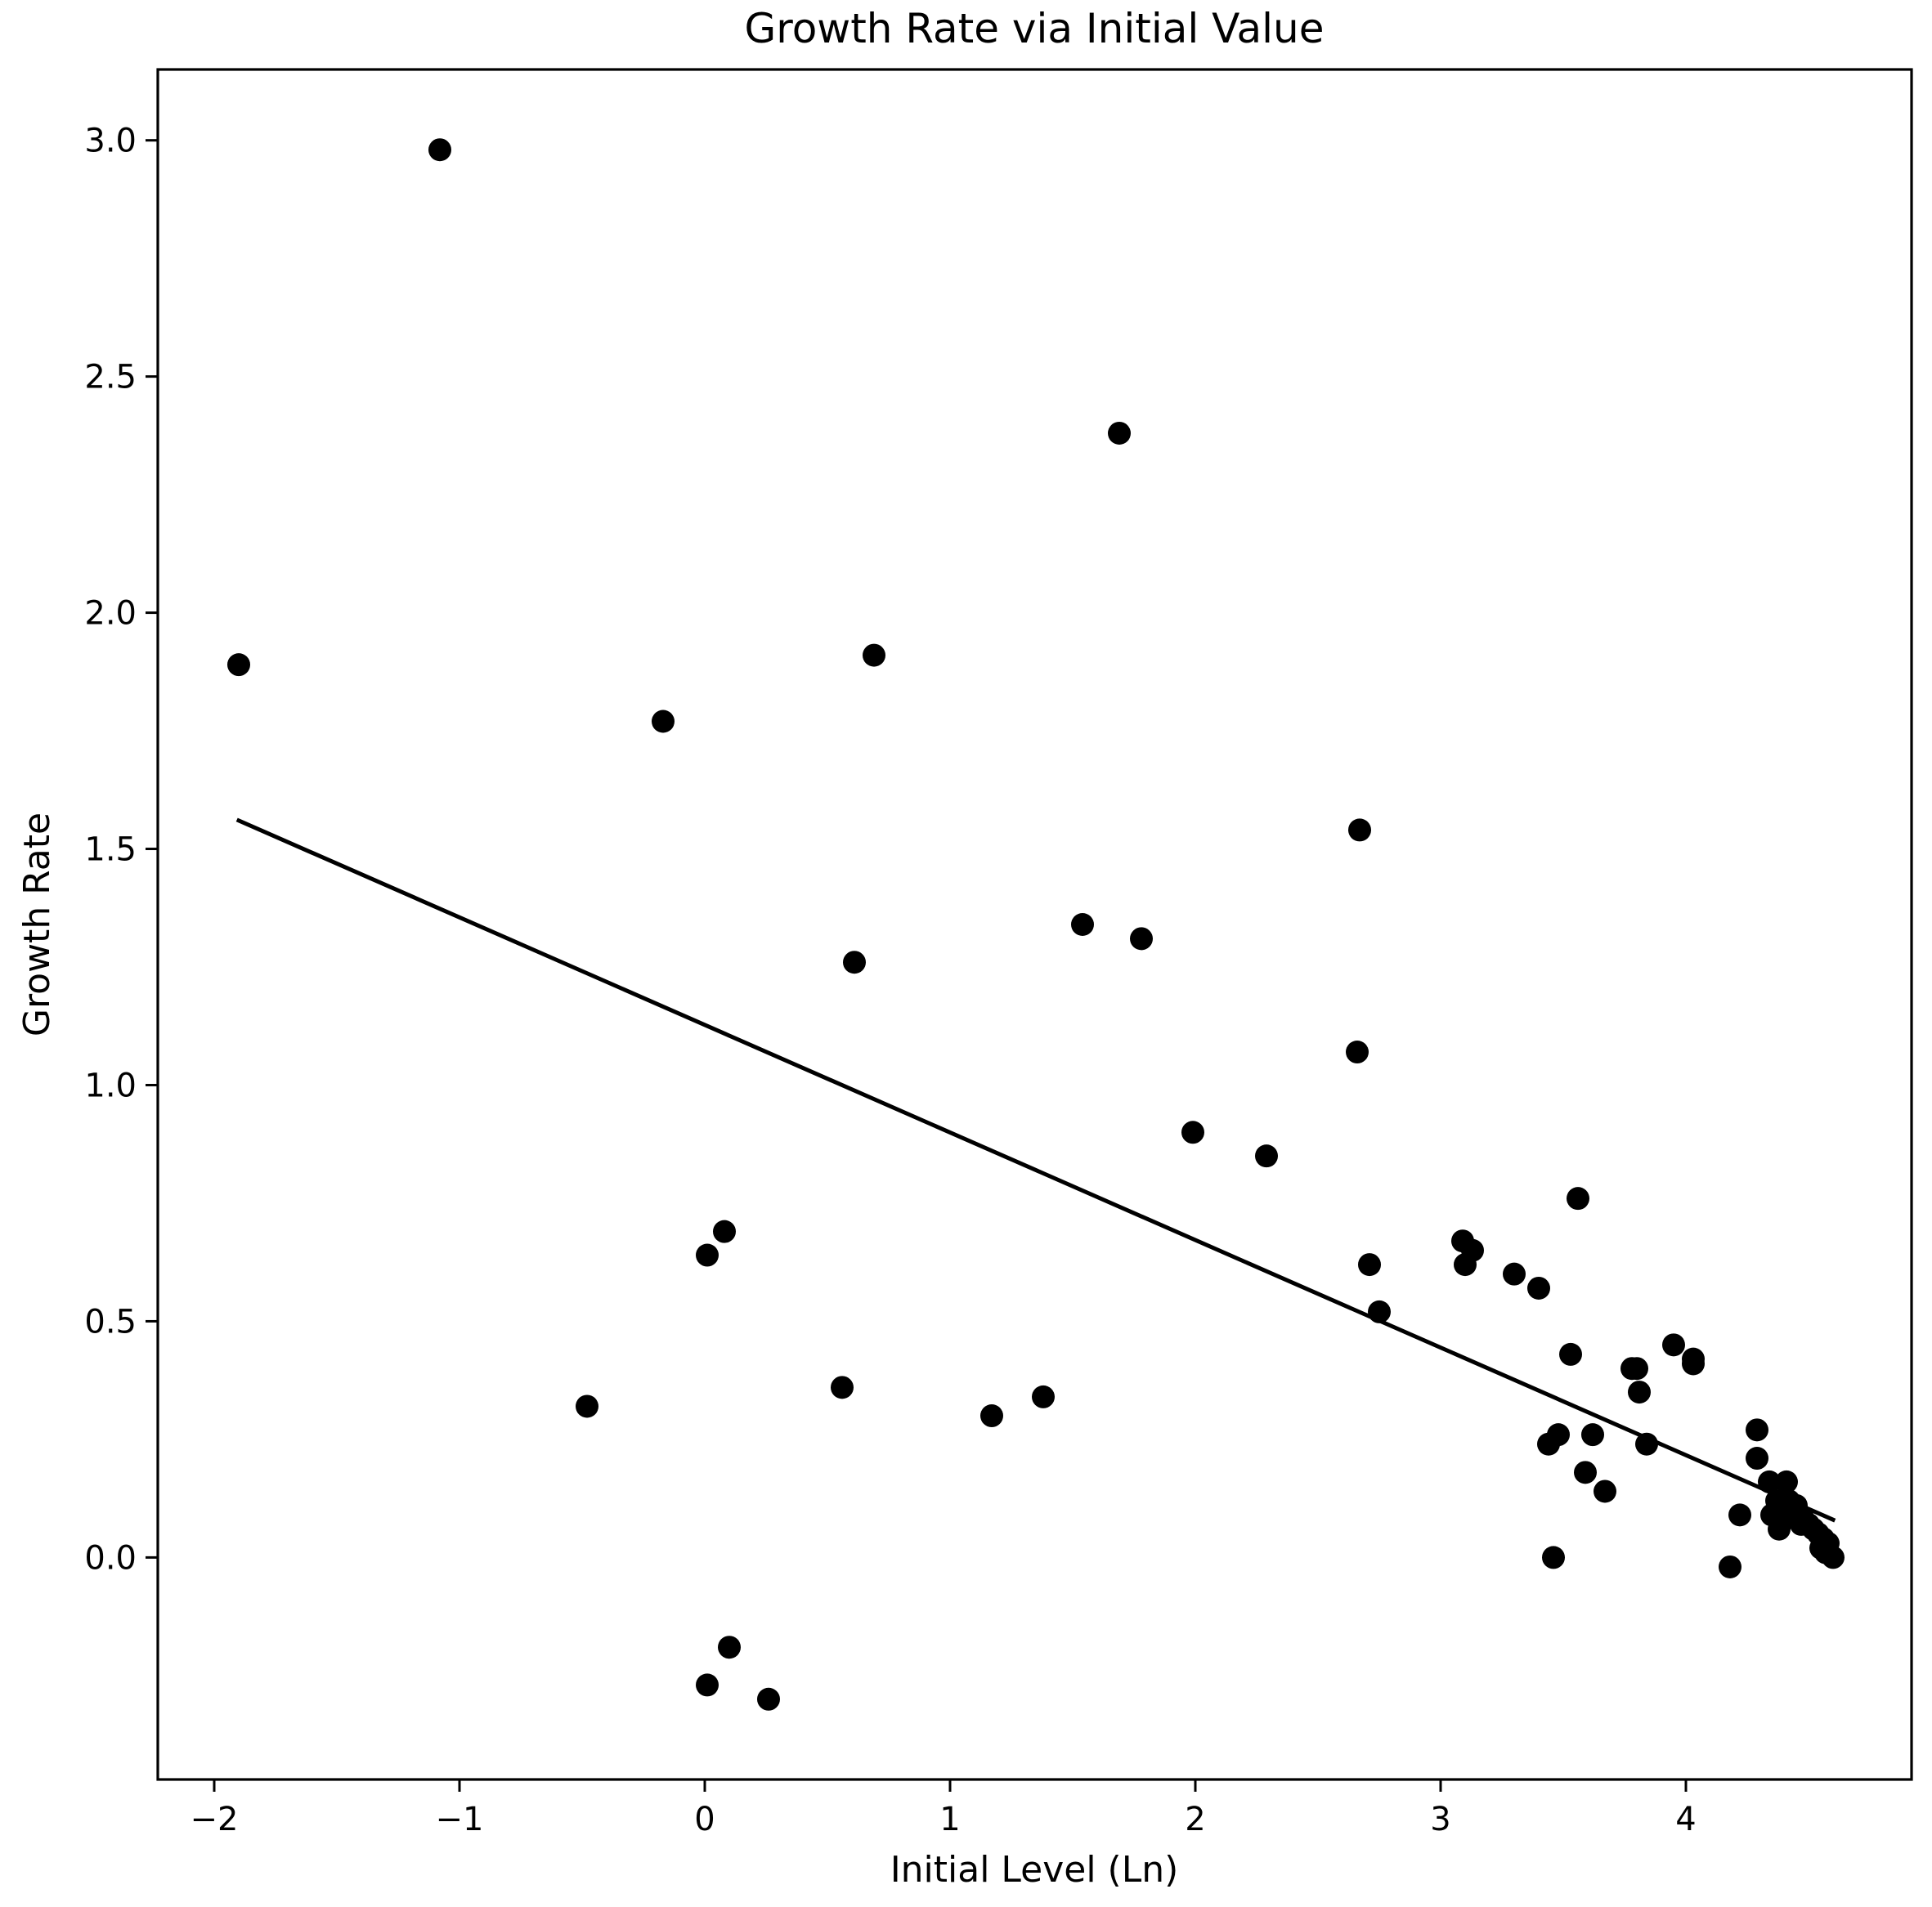 This screenshot has width=1932, height=1907. Describe the element at coordinates (949, 1819) in the screenshot. I see `x-tick-label: 1` at that location.